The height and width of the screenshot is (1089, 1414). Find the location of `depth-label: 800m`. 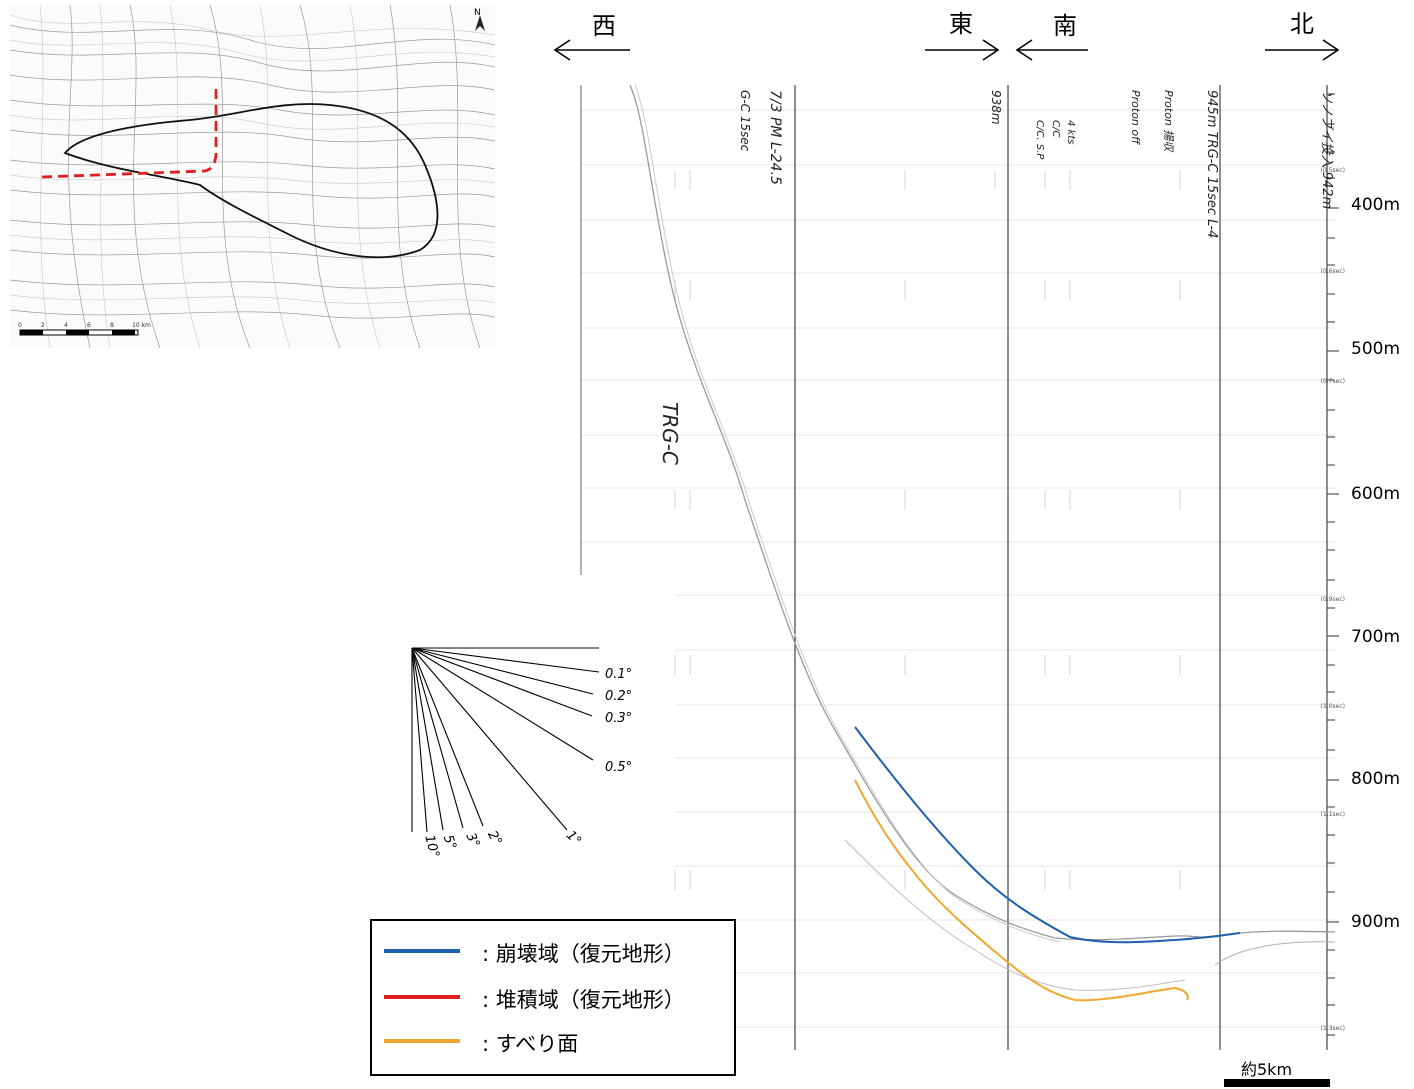

depth-label: 800m is located at coordinates (1376, 779).